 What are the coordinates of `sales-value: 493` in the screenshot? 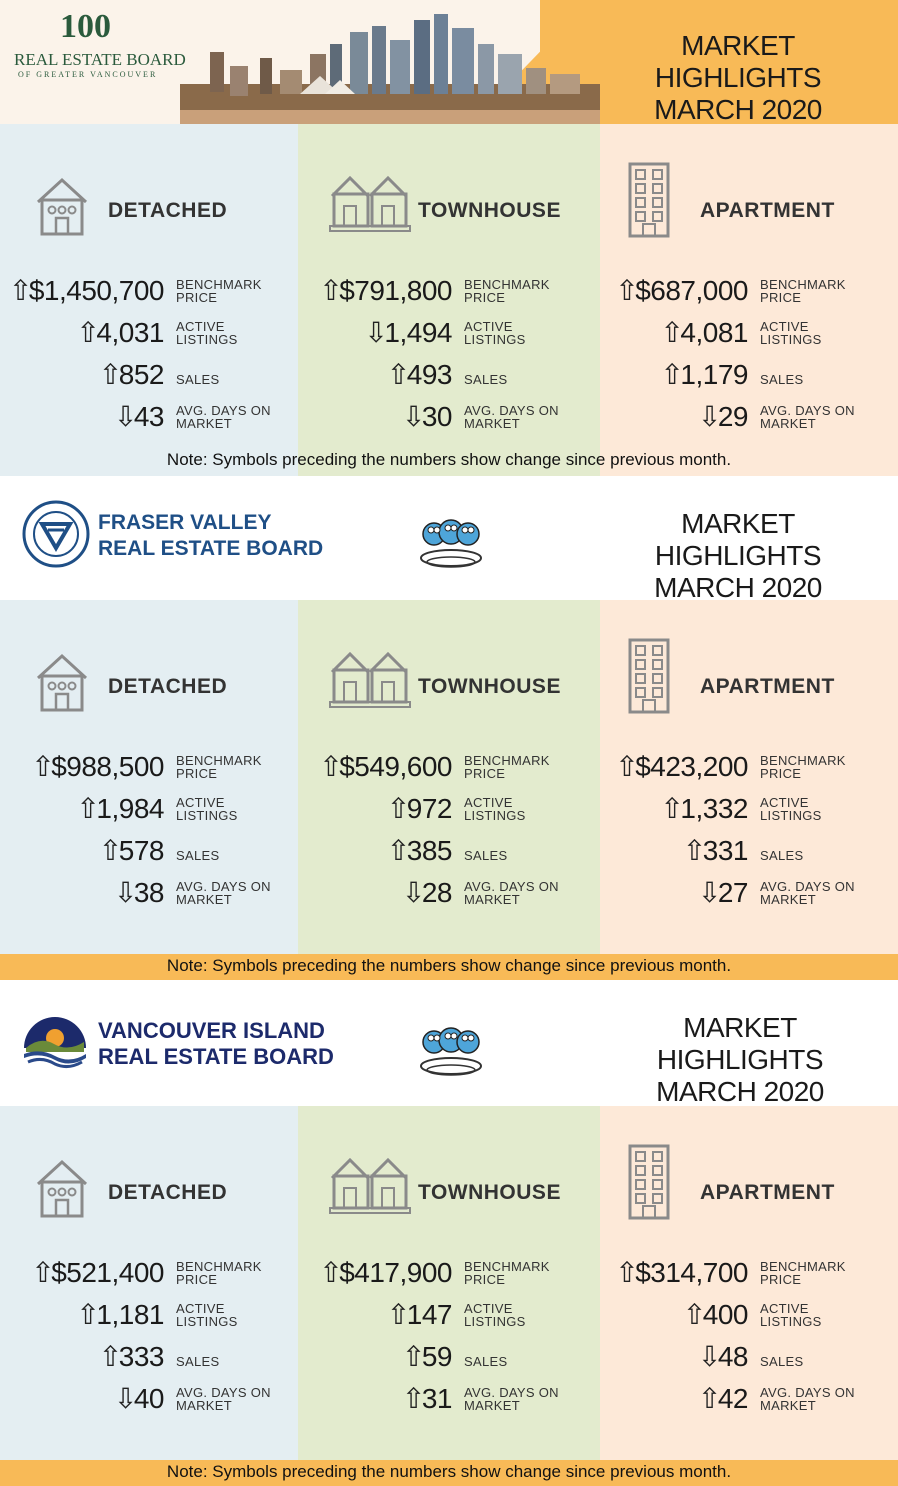 It's located at (429, 374).